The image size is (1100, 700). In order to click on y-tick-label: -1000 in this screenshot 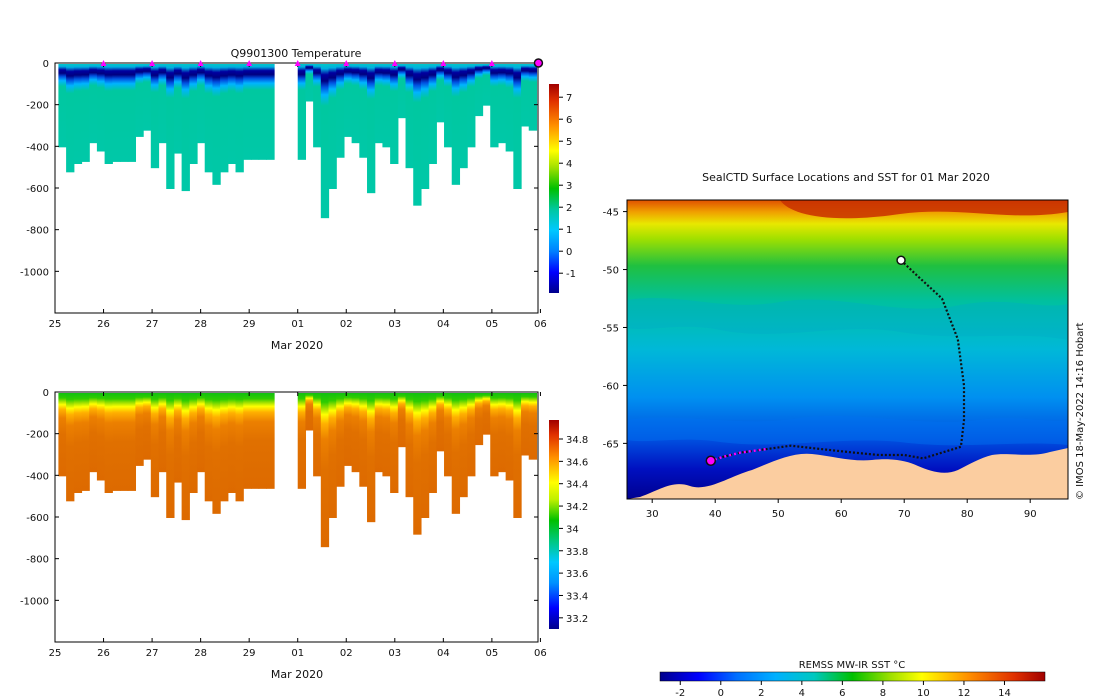, I will do `click(34, 272)`.